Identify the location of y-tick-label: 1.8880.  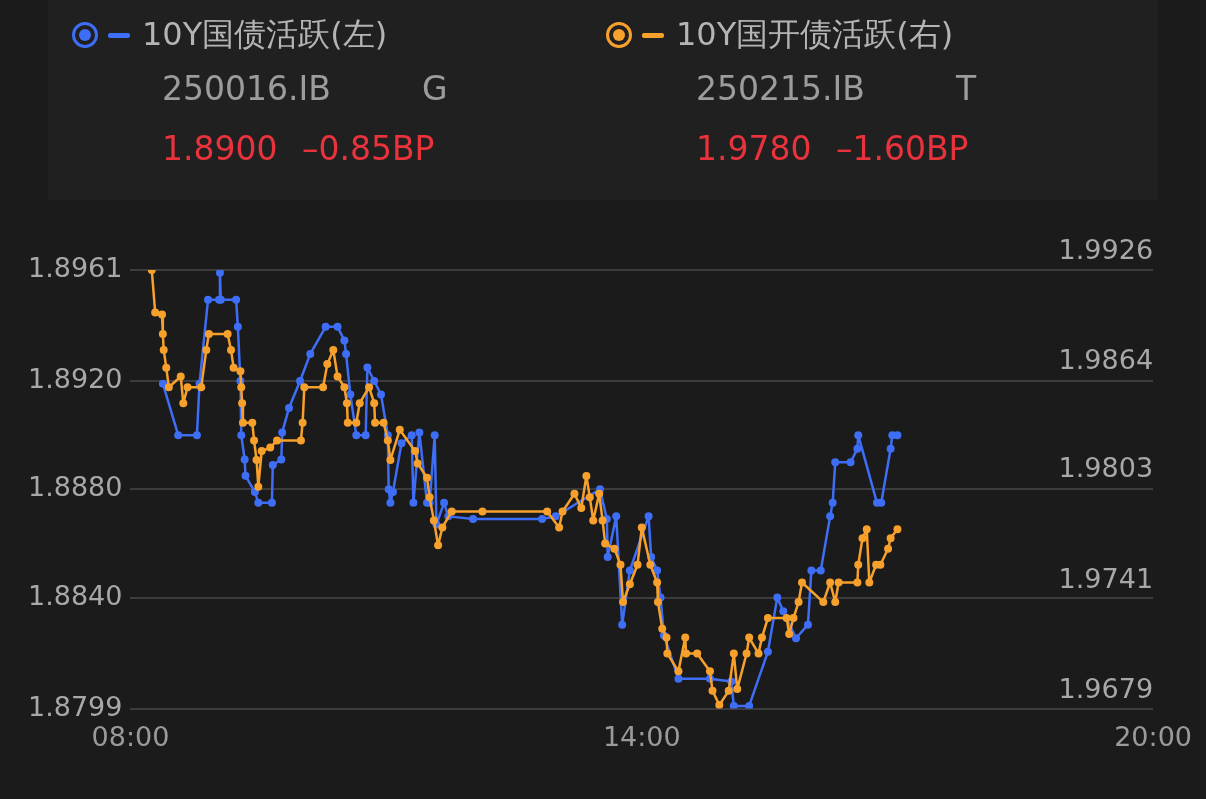
(75, 487).